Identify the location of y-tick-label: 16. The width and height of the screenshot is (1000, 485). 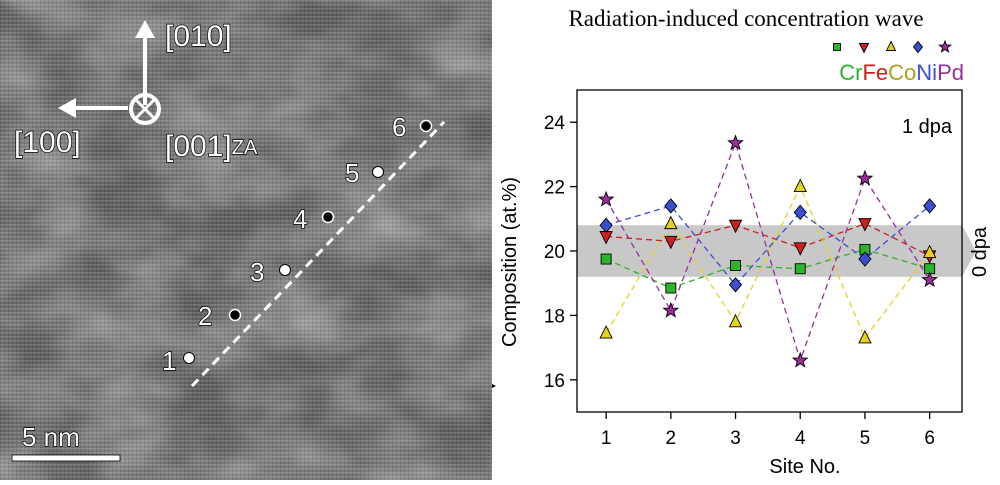
(554, 381).